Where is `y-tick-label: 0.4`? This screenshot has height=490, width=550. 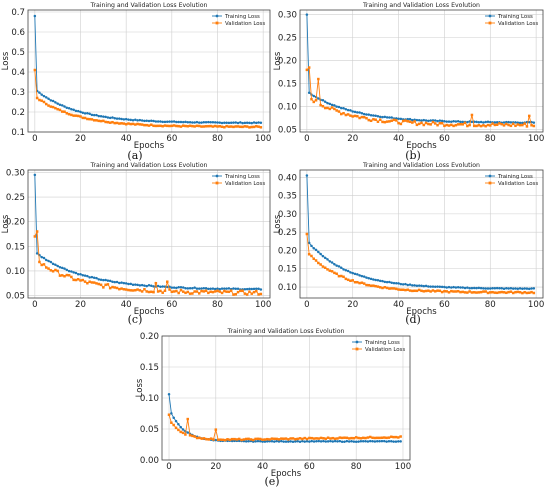 y-tick-label: 0.4 is located at coordinates (18, 73).